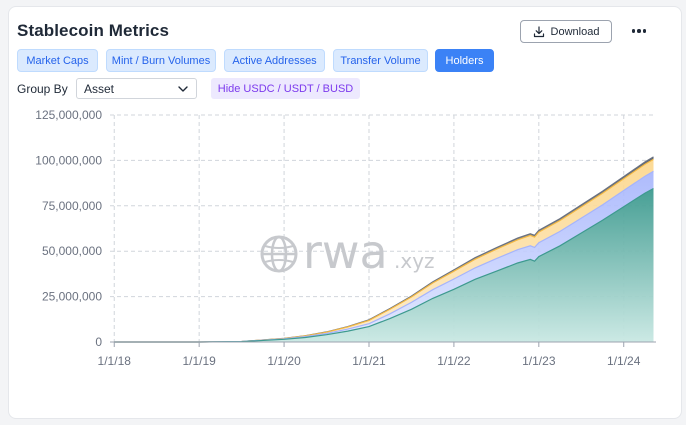 This screenshot has width=686, height=425. What do you see at coordinates (369, 361) in the screenshot?
I see `x-tick-label: 1/1/21` at bounding box center [369, 361].